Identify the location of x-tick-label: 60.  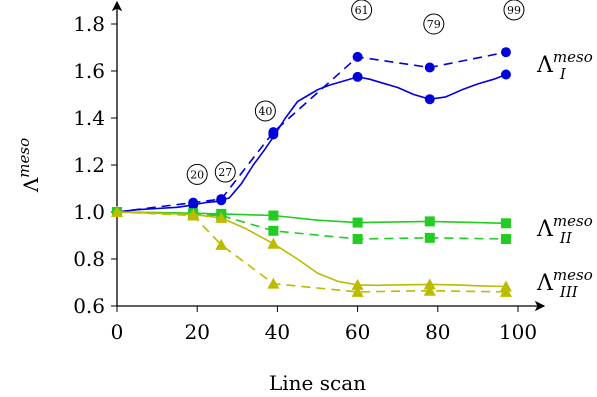
(357, 332).